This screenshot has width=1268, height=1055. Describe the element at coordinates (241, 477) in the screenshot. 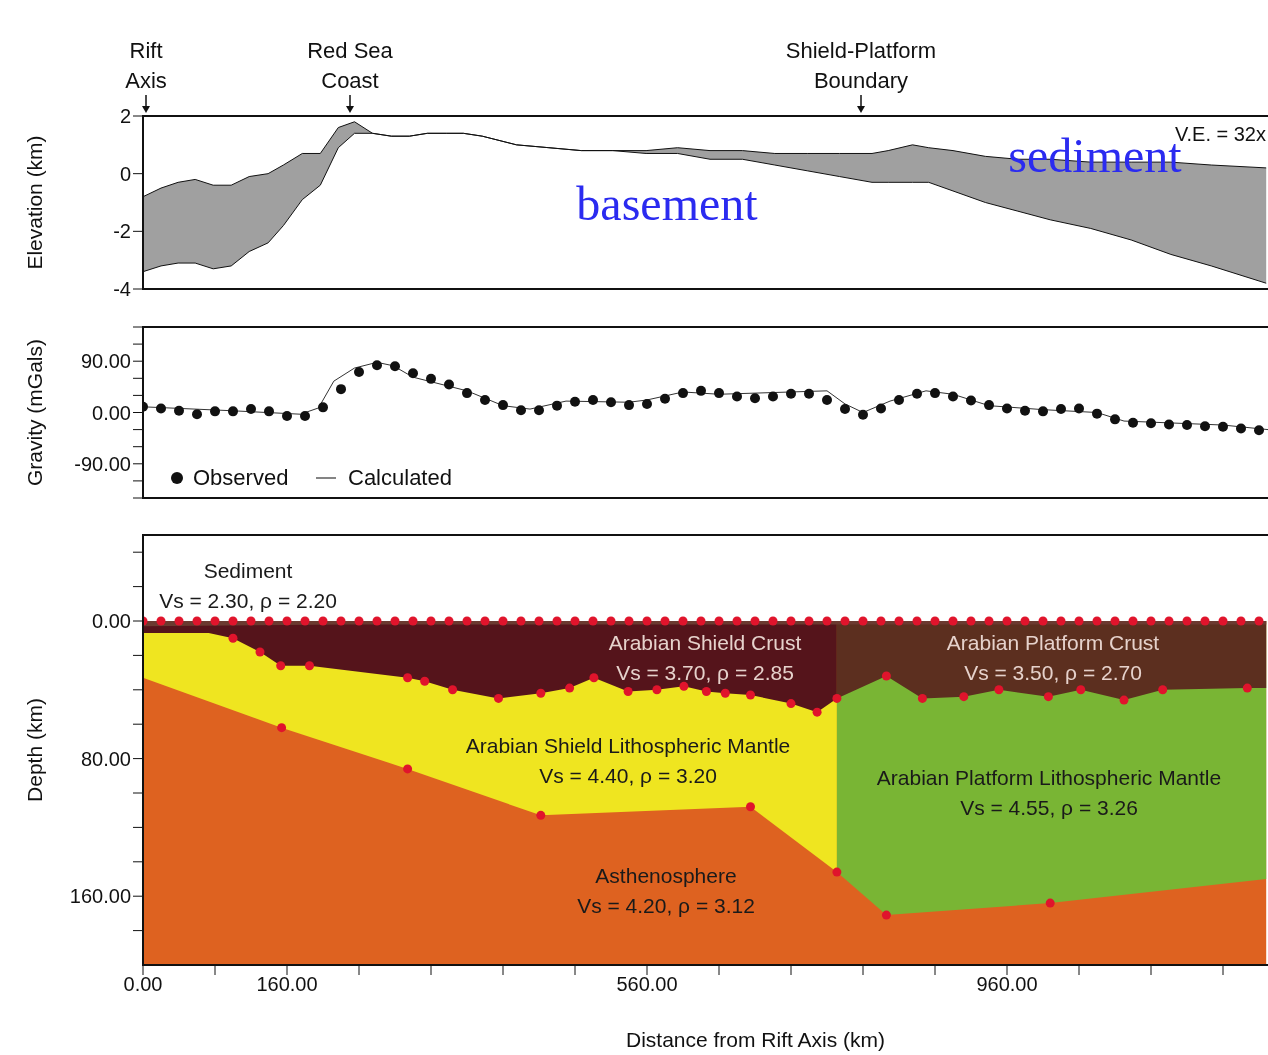

I see `legend-label: Observed` at that location.